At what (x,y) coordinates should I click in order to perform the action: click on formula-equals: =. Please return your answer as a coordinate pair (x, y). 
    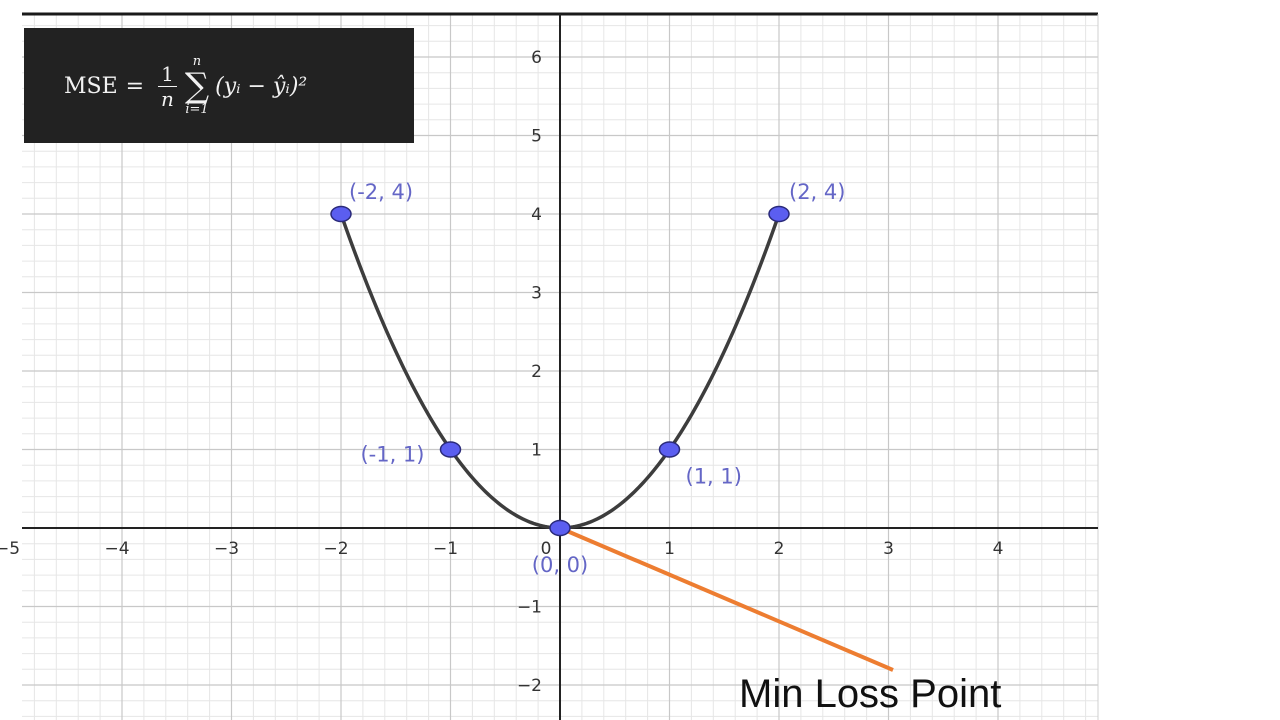
    Looking at the image, I should click on (135, 86).